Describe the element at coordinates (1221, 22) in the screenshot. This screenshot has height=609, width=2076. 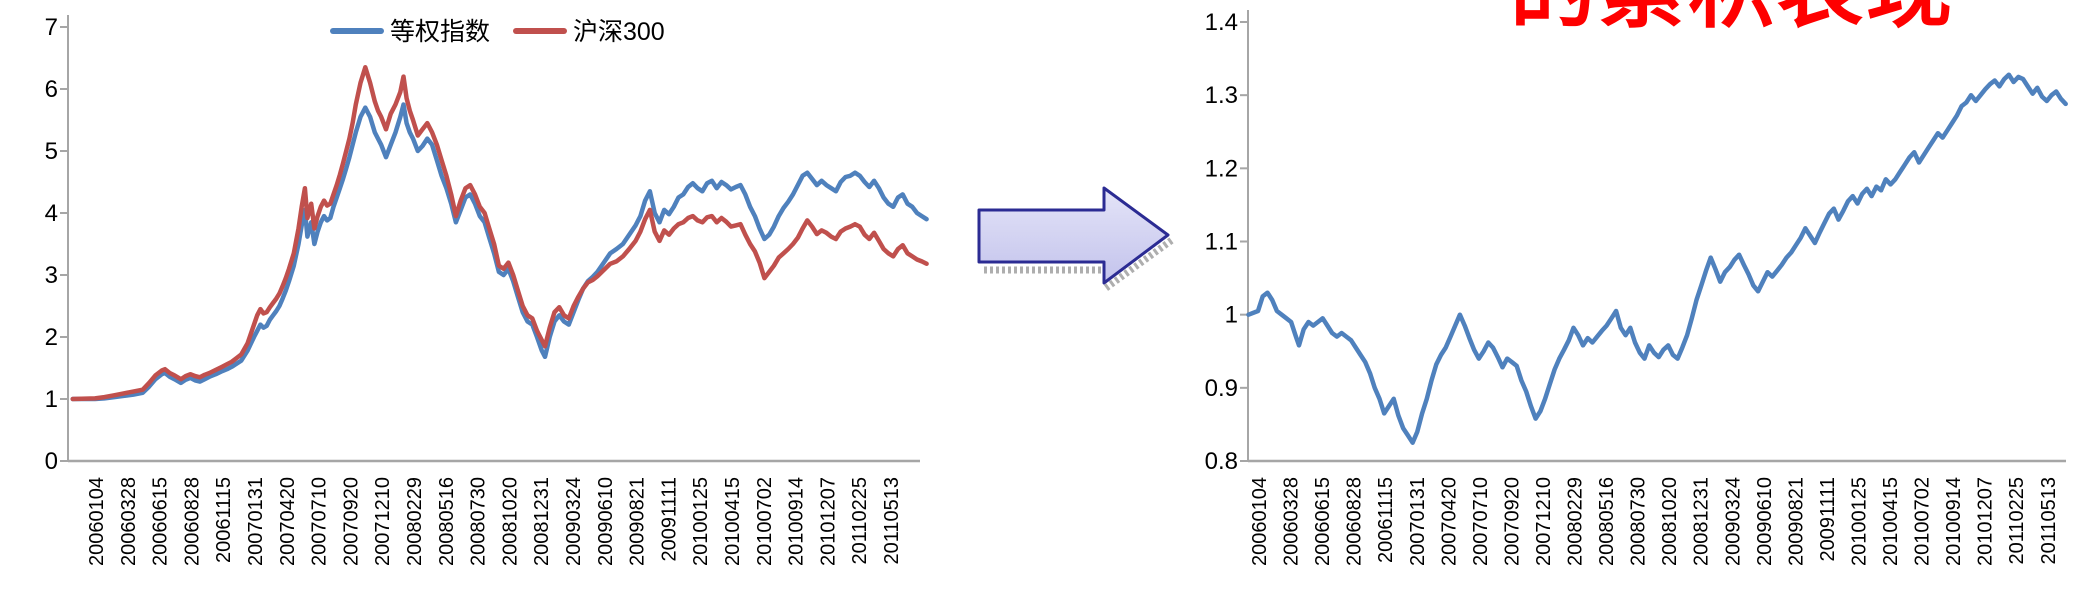
I see `y-tick-label: 1.4` at that location.